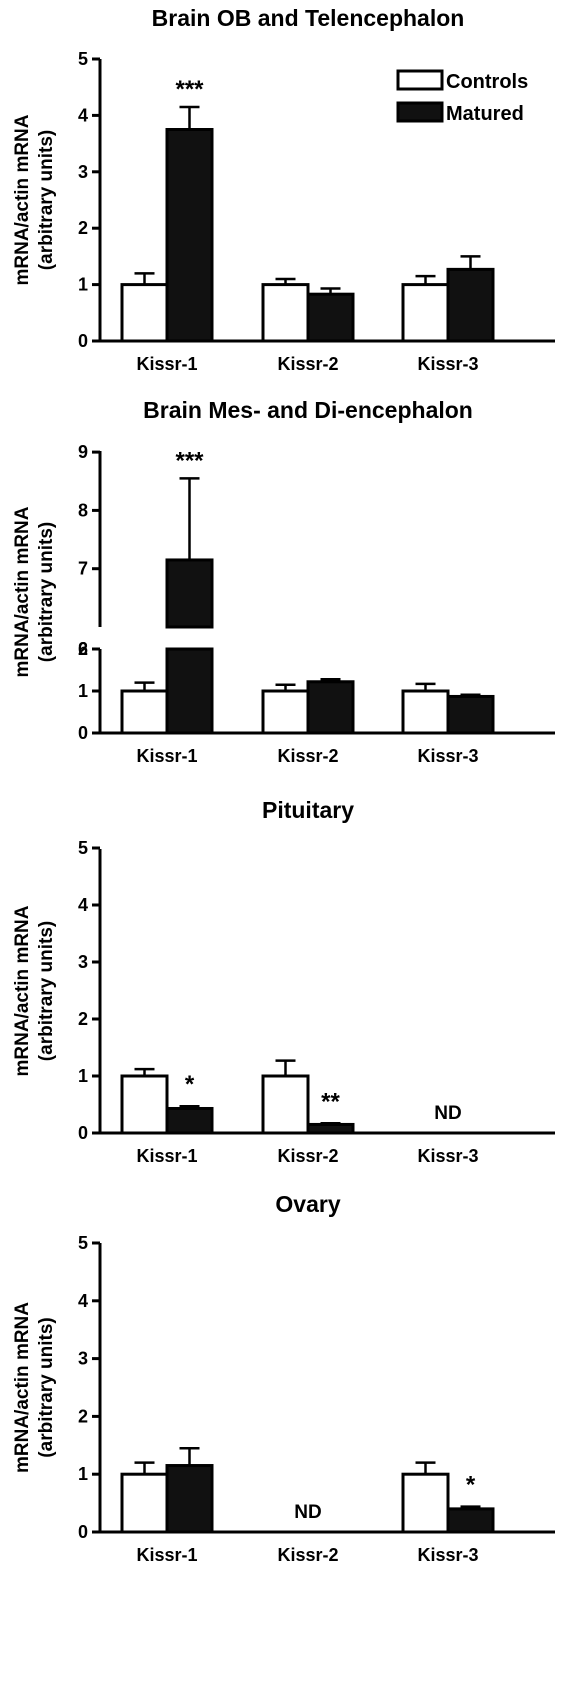 The image size is (570, 1689). Describe the element at coordinates (308, 18) in the screenshot. I see `chart-title: Brain OB and Telencephalon` at that location.